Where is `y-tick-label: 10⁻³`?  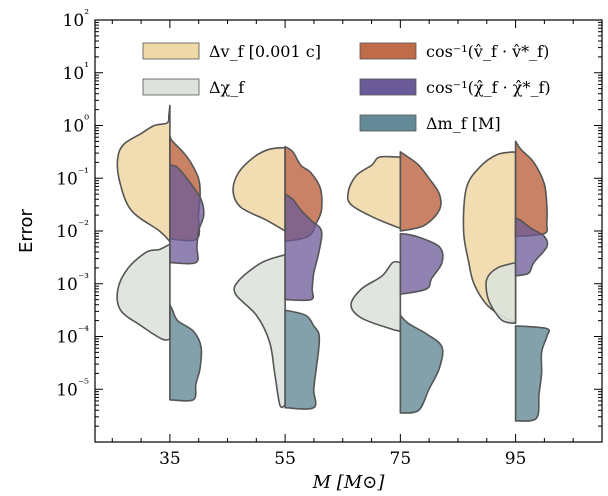
y-tick-label: 10⁻³ is located at coordinates (72, 283).